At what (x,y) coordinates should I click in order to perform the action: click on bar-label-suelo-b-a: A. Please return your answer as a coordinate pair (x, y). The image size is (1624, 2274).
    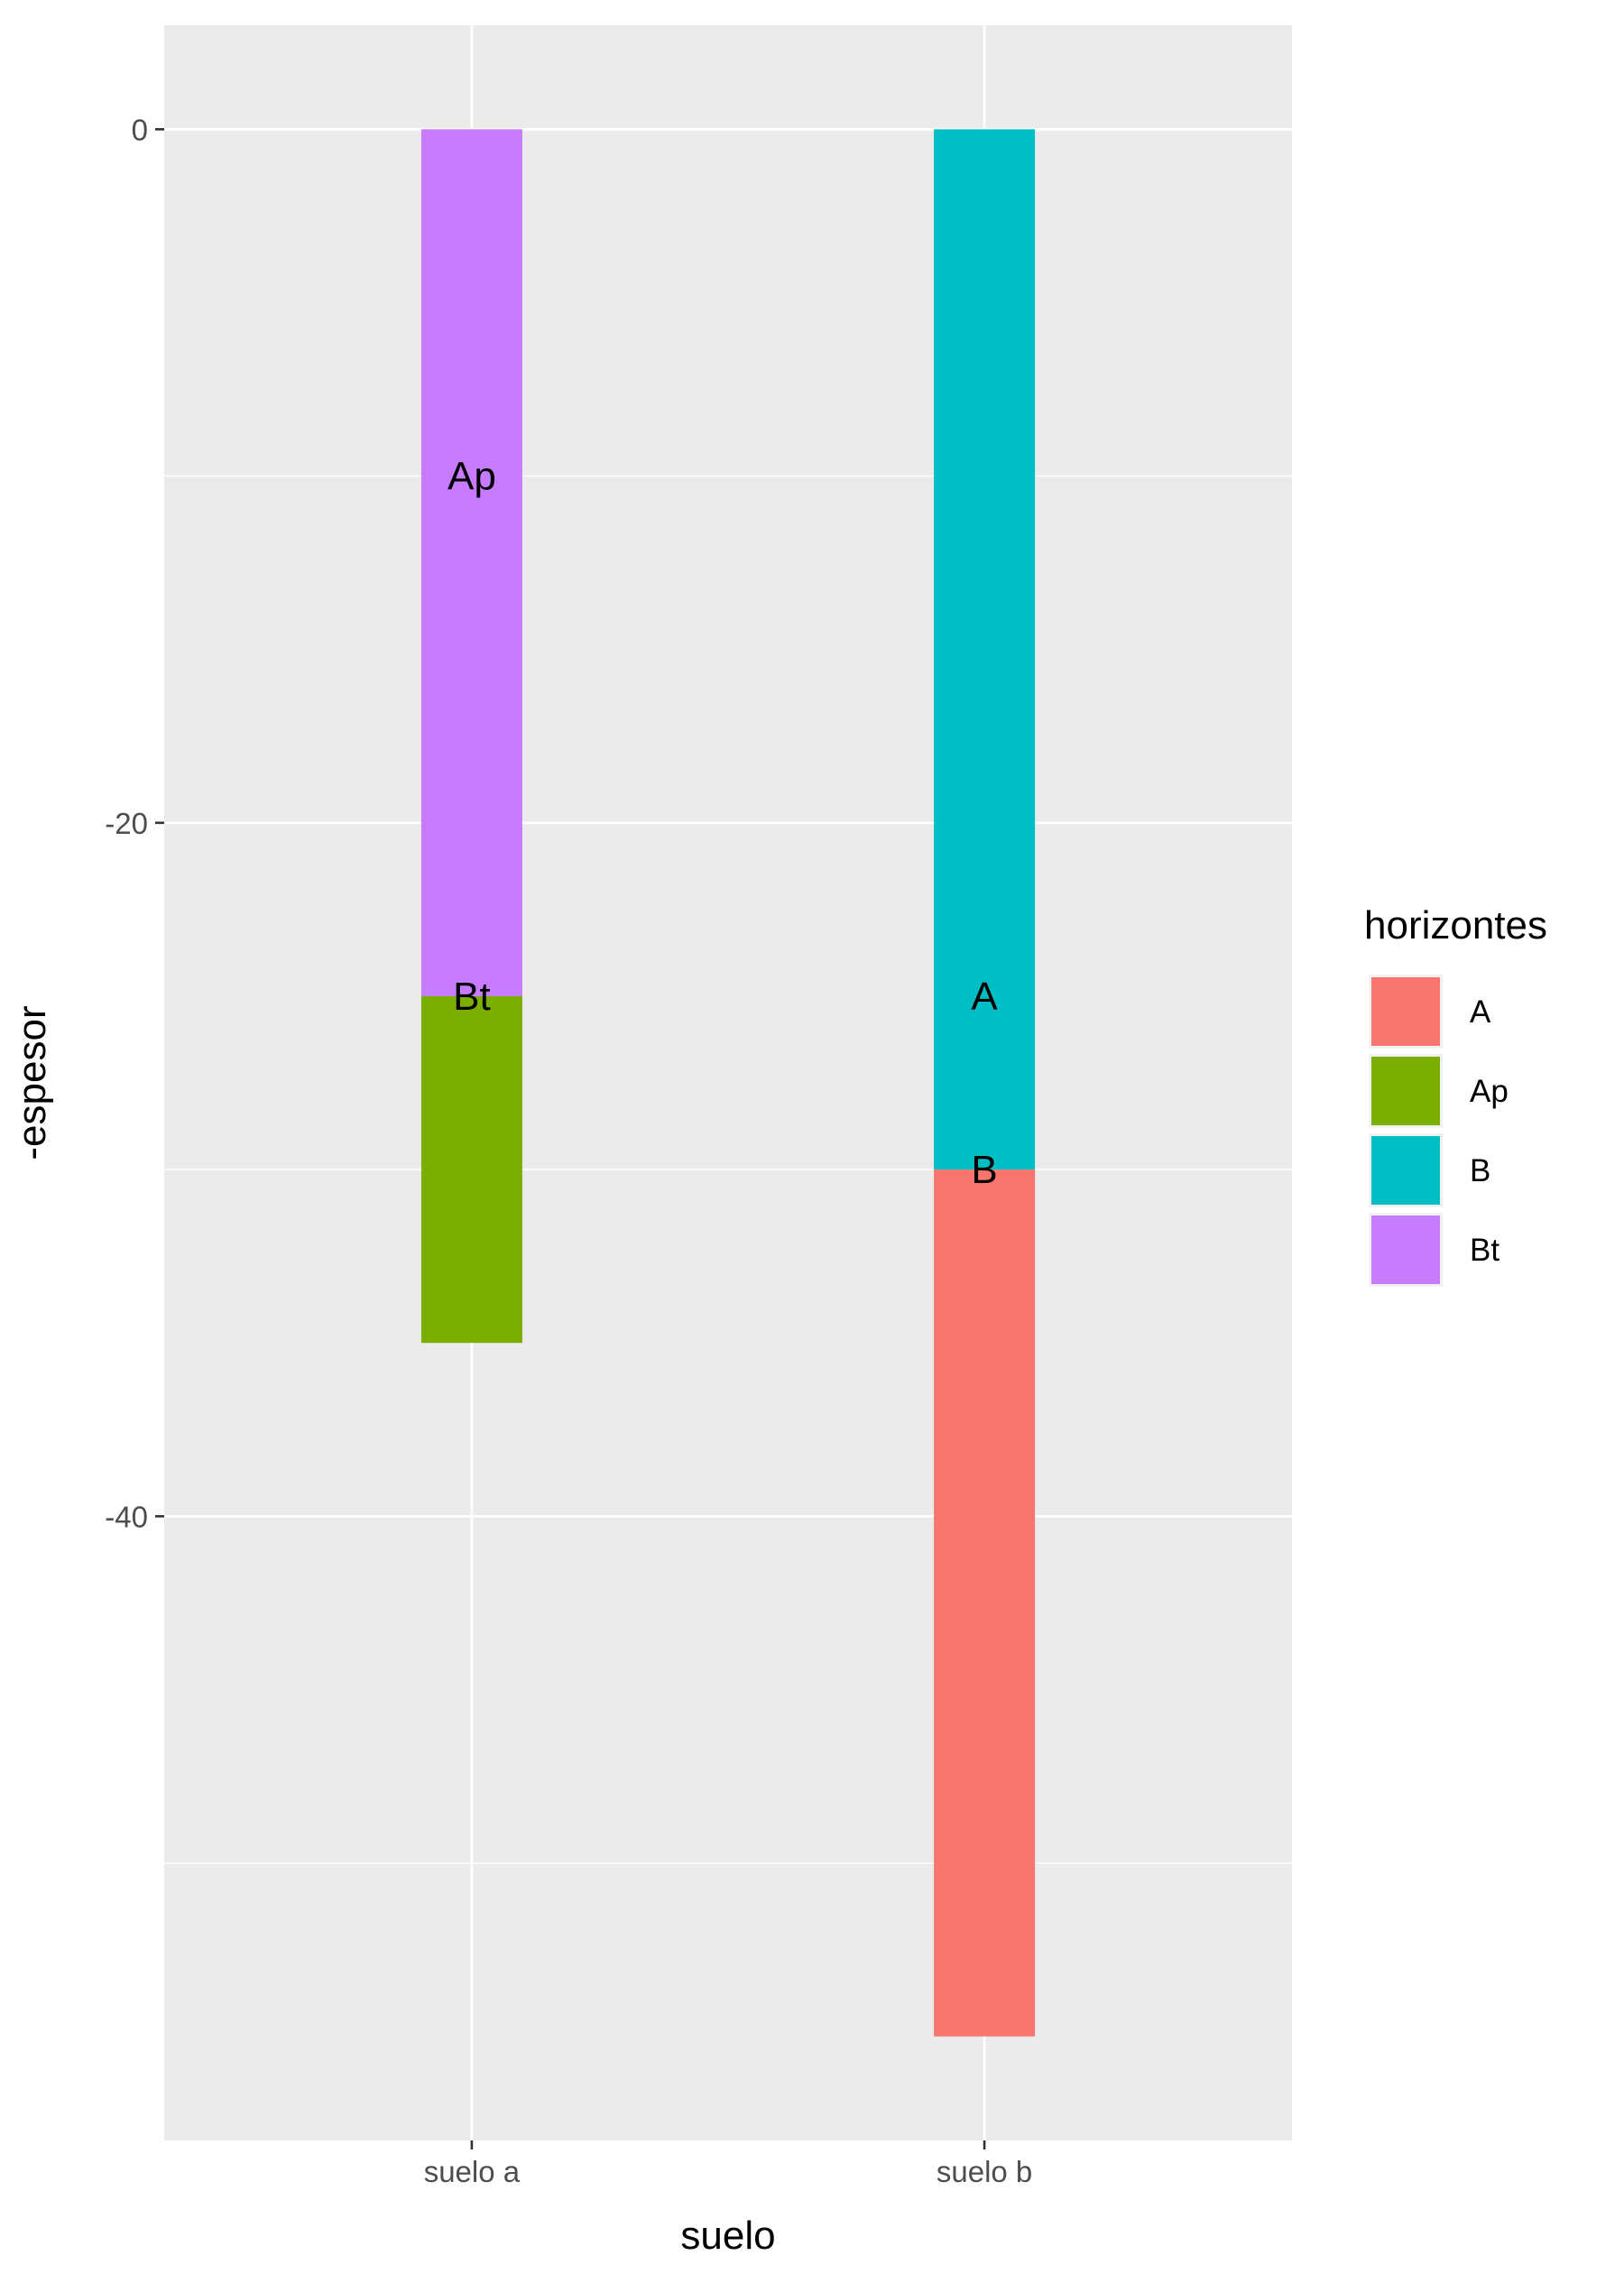
    Looking at the image, I should click on (985, 997).